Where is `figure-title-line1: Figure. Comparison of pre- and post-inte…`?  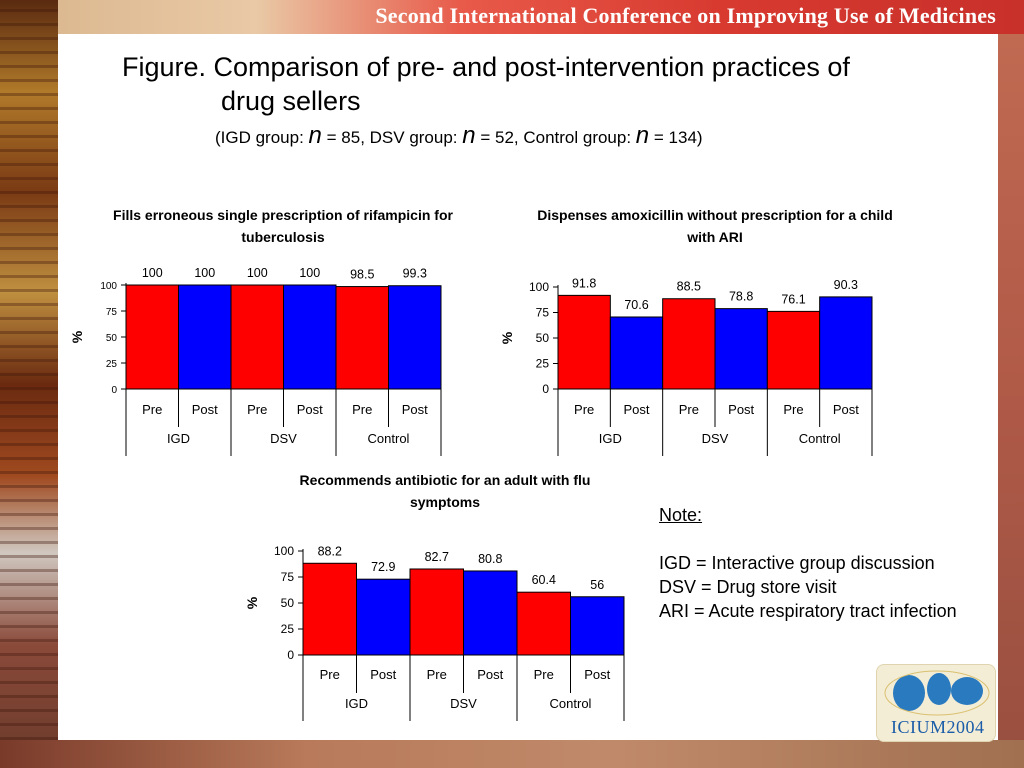 figure-title-line1: Figure. Comparison of pre- and post-inte… is located at coordinates (486, 67).